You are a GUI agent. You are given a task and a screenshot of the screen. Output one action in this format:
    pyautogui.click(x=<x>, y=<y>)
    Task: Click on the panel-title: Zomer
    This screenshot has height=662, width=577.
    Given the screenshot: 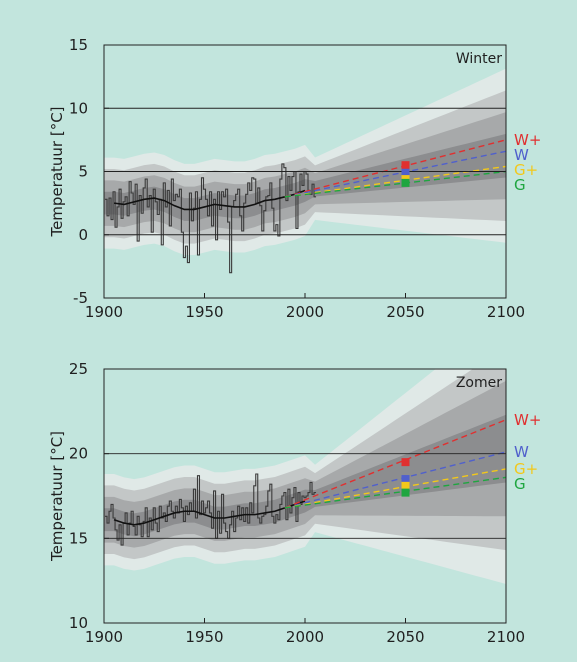 What is the action you would take?
    pyautogui.click(x=479, y=383)
    